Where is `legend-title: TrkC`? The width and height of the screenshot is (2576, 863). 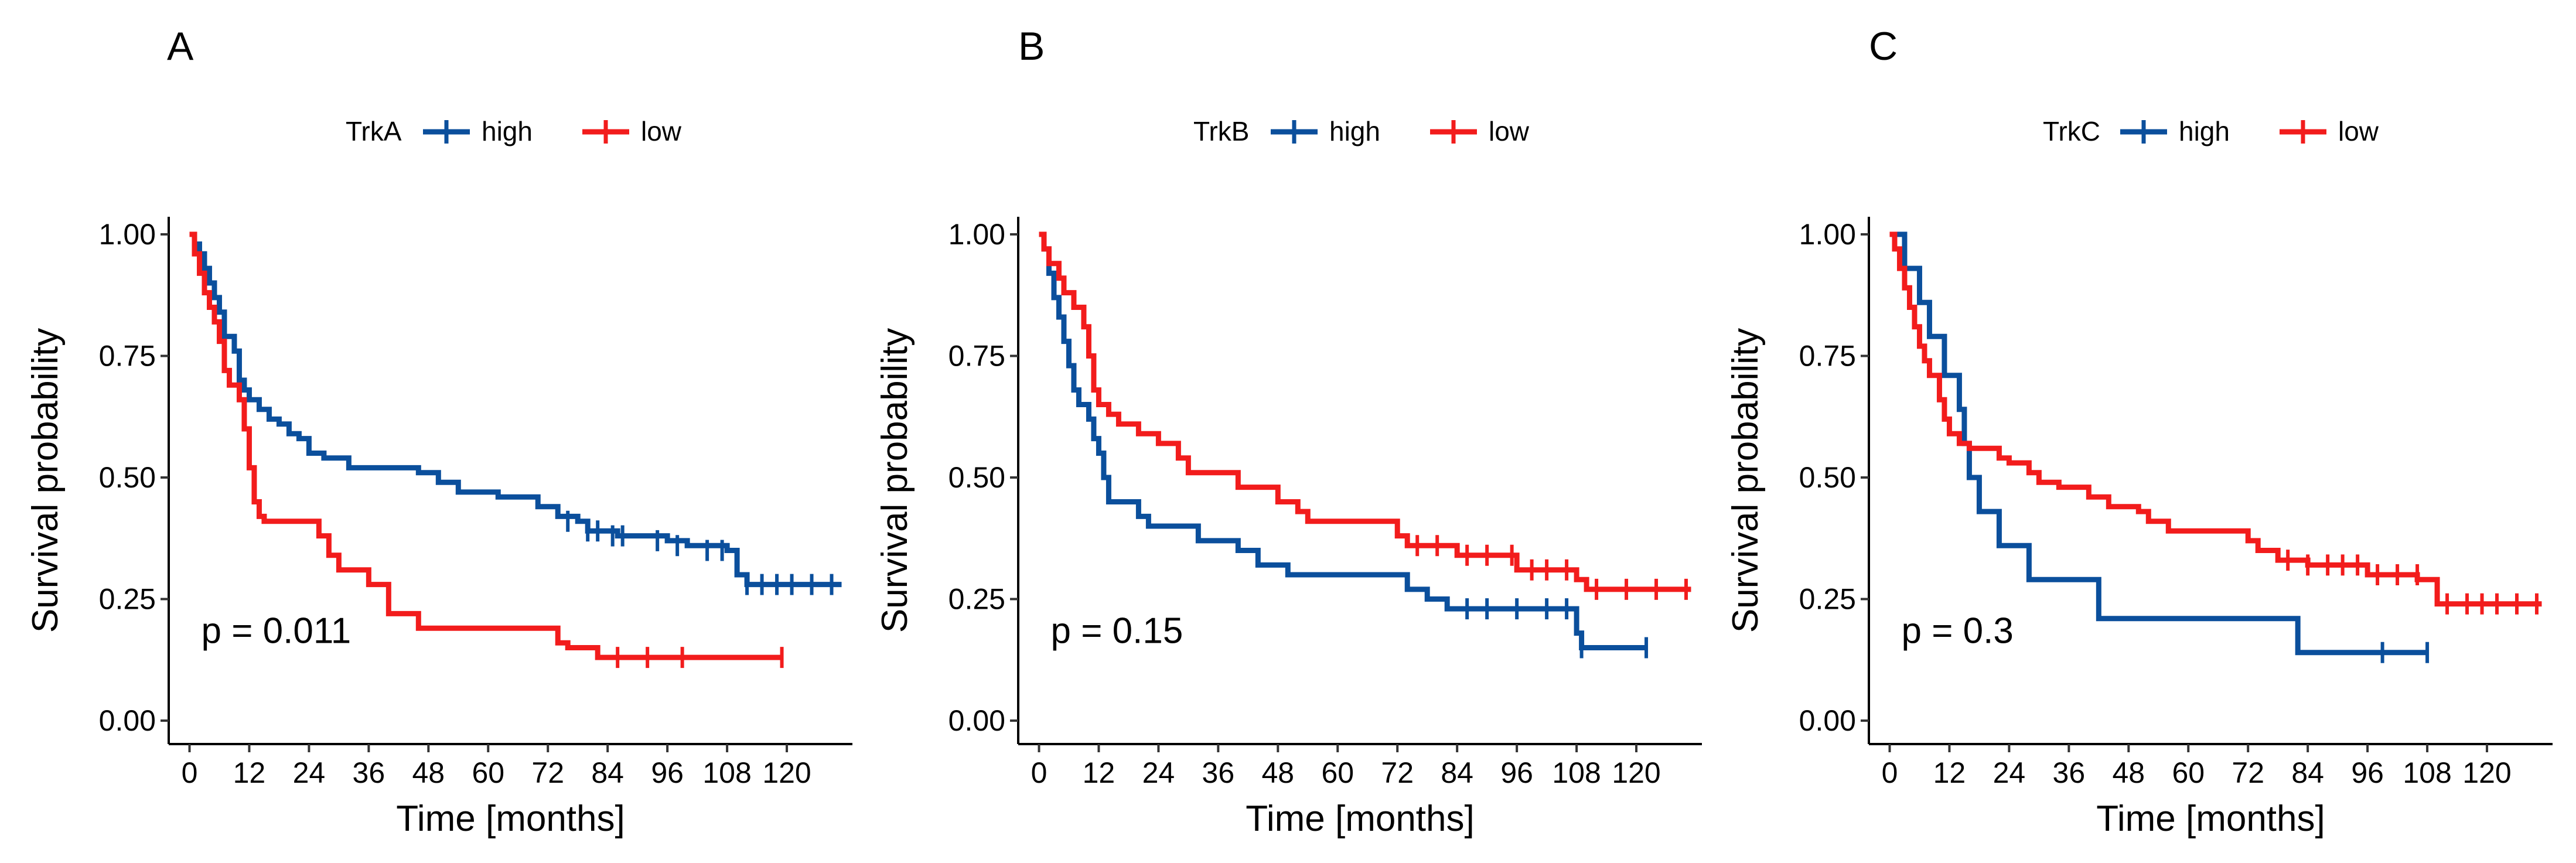 legend-title: TrkC is located at coordinates (2071, 131).